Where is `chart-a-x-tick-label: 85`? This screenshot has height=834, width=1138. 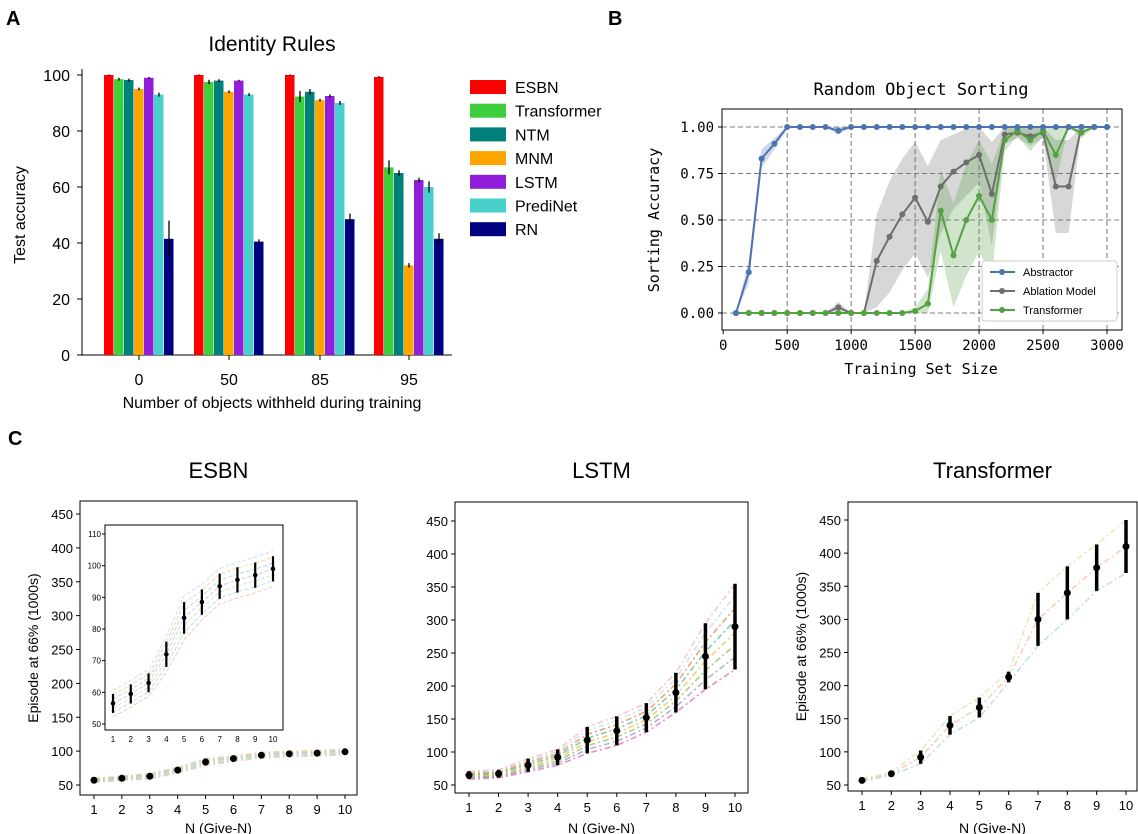
chart-a-x-tick-label: 85 is located at coordinates (320, 380).